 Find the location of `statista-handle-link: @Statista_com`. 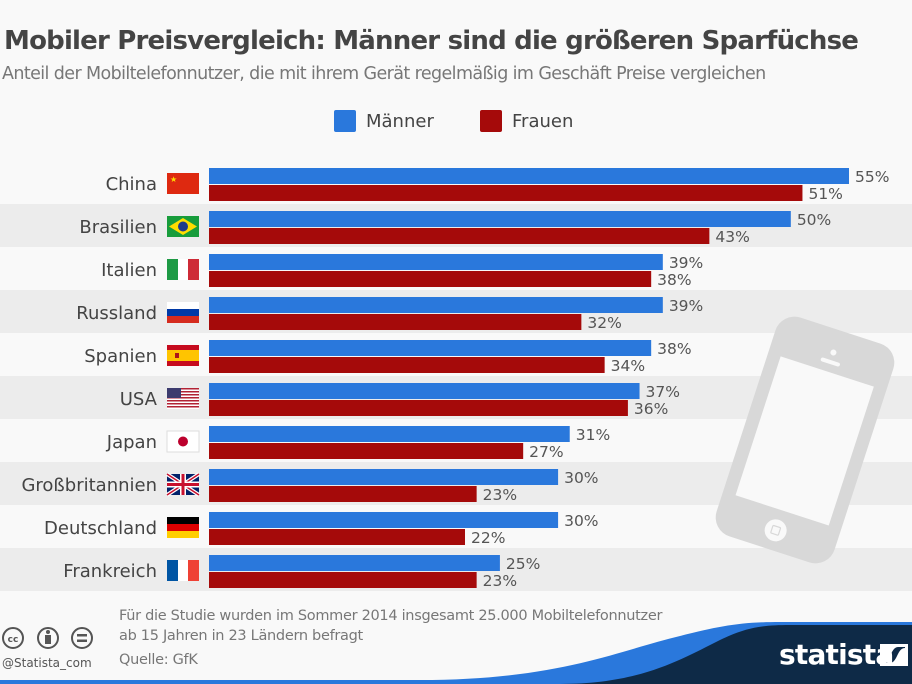

statista-handle-link: @Statista_com is located at coordinates (47, 663).